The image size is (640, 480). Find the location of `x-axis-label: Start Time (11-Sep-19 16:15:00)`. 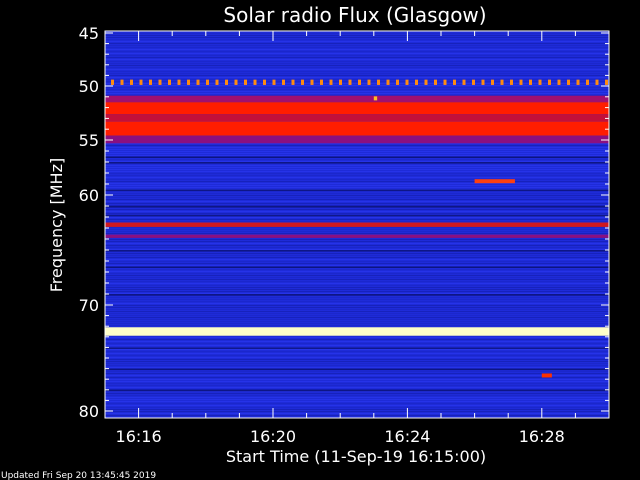

x-axis-label: Start Time (11-Sep-19 16:15:00) is located at coordinates (356, 456).